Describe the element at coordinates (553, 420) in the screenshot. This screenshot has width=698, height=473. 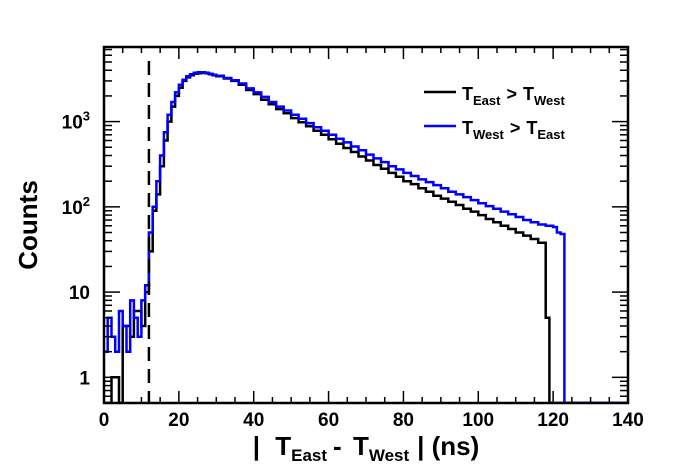
I see `x-tick-label: 120` at that location.